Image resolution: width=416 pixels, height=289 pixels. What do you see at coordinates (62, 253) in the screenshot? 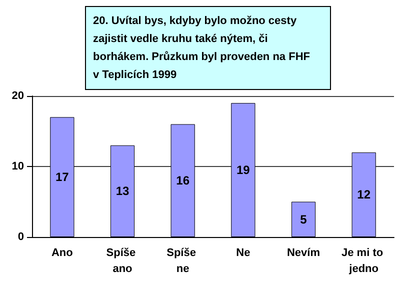
I see `x-tick-label: Ano` at bounding box center [62, 253].